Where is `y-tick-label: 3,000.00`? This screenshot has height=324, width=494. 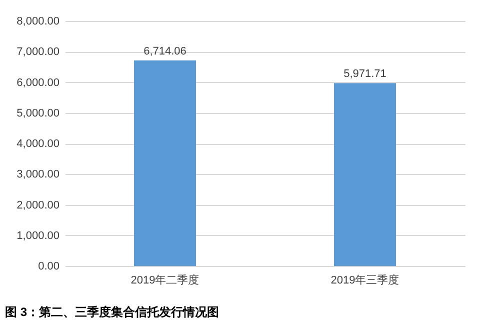 y-tick-label: 3,000.00 is located at coordinates (38, 174).